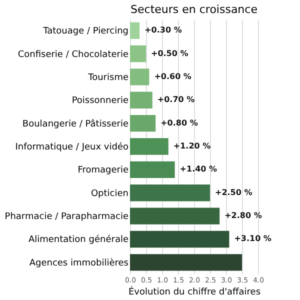 The width and height of the screenshot is (300, 300). What do you see at coordinates (85, 31) in the screenshot?
I see `y-tick-label: Tatouage / Piercing` at bounding box center [85, 31].